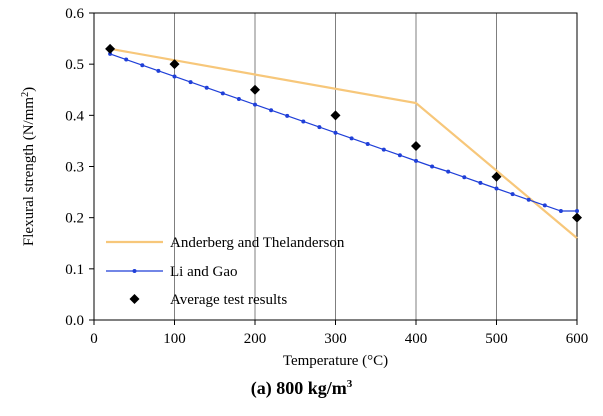 This screenshot has height=416, width=603. Describe the element at coordinates (29, 171) in the screenshot. I see `y-axis-label-main: Flexural strength (N/mm` at that location.